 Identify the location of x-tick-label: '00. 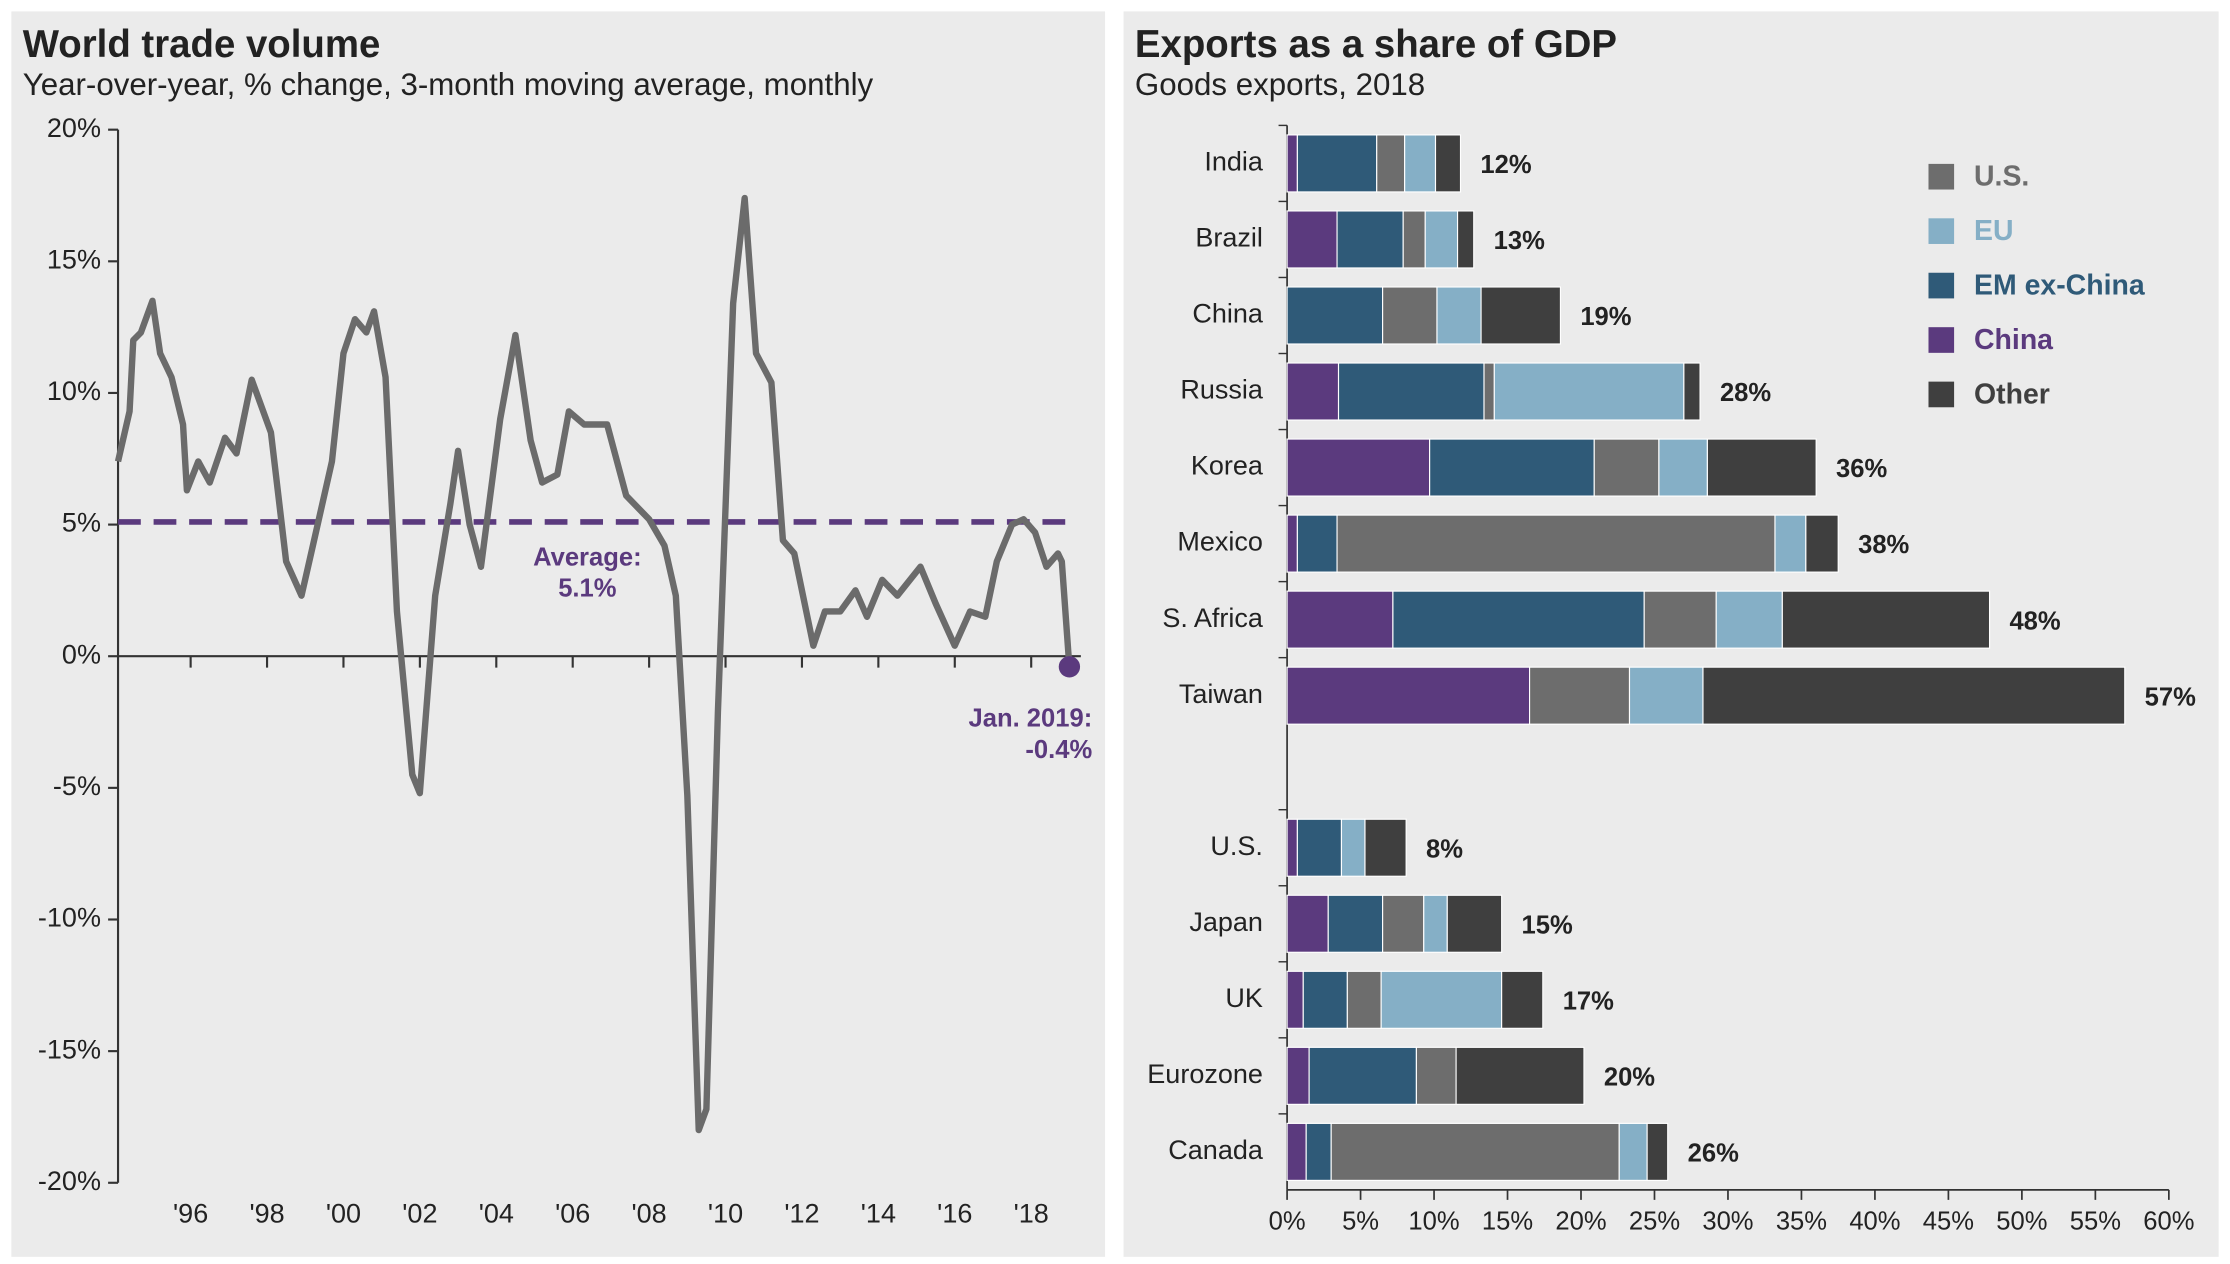
(343, 1214).